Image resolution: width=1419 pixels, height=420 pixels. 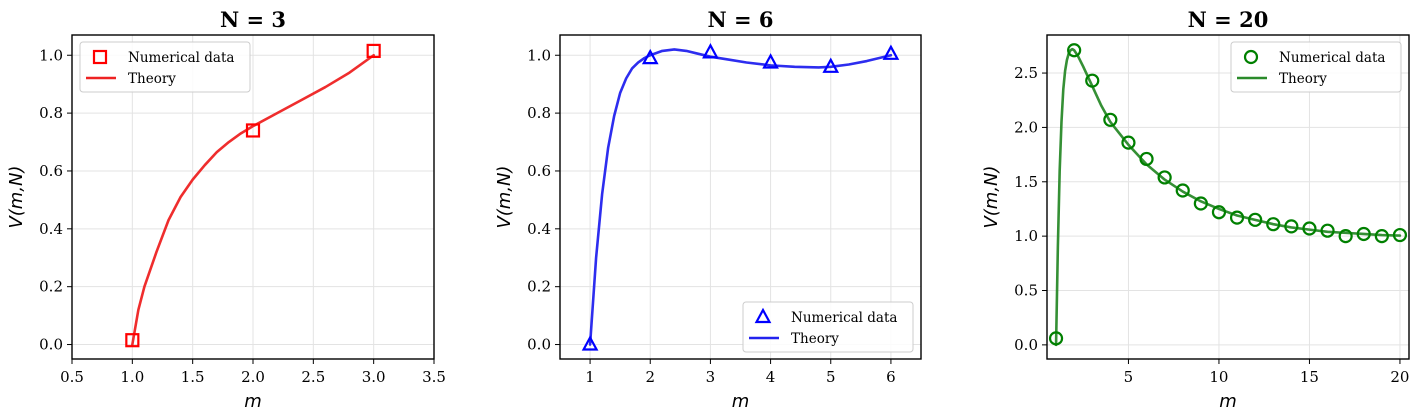 What do you see at coordinates (650, 377) in the screenshot?
I see `x-tick-label: 2` at bounding box center [650, 377].